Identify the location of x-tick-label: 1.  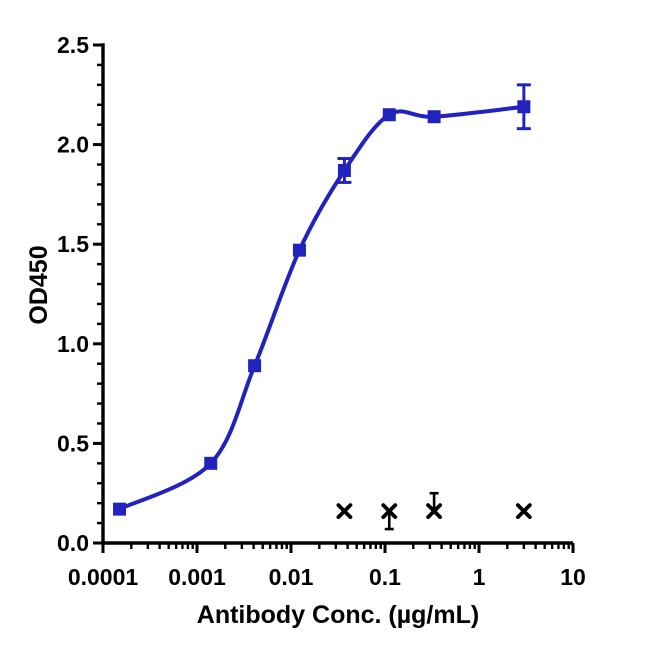
(479, 577).